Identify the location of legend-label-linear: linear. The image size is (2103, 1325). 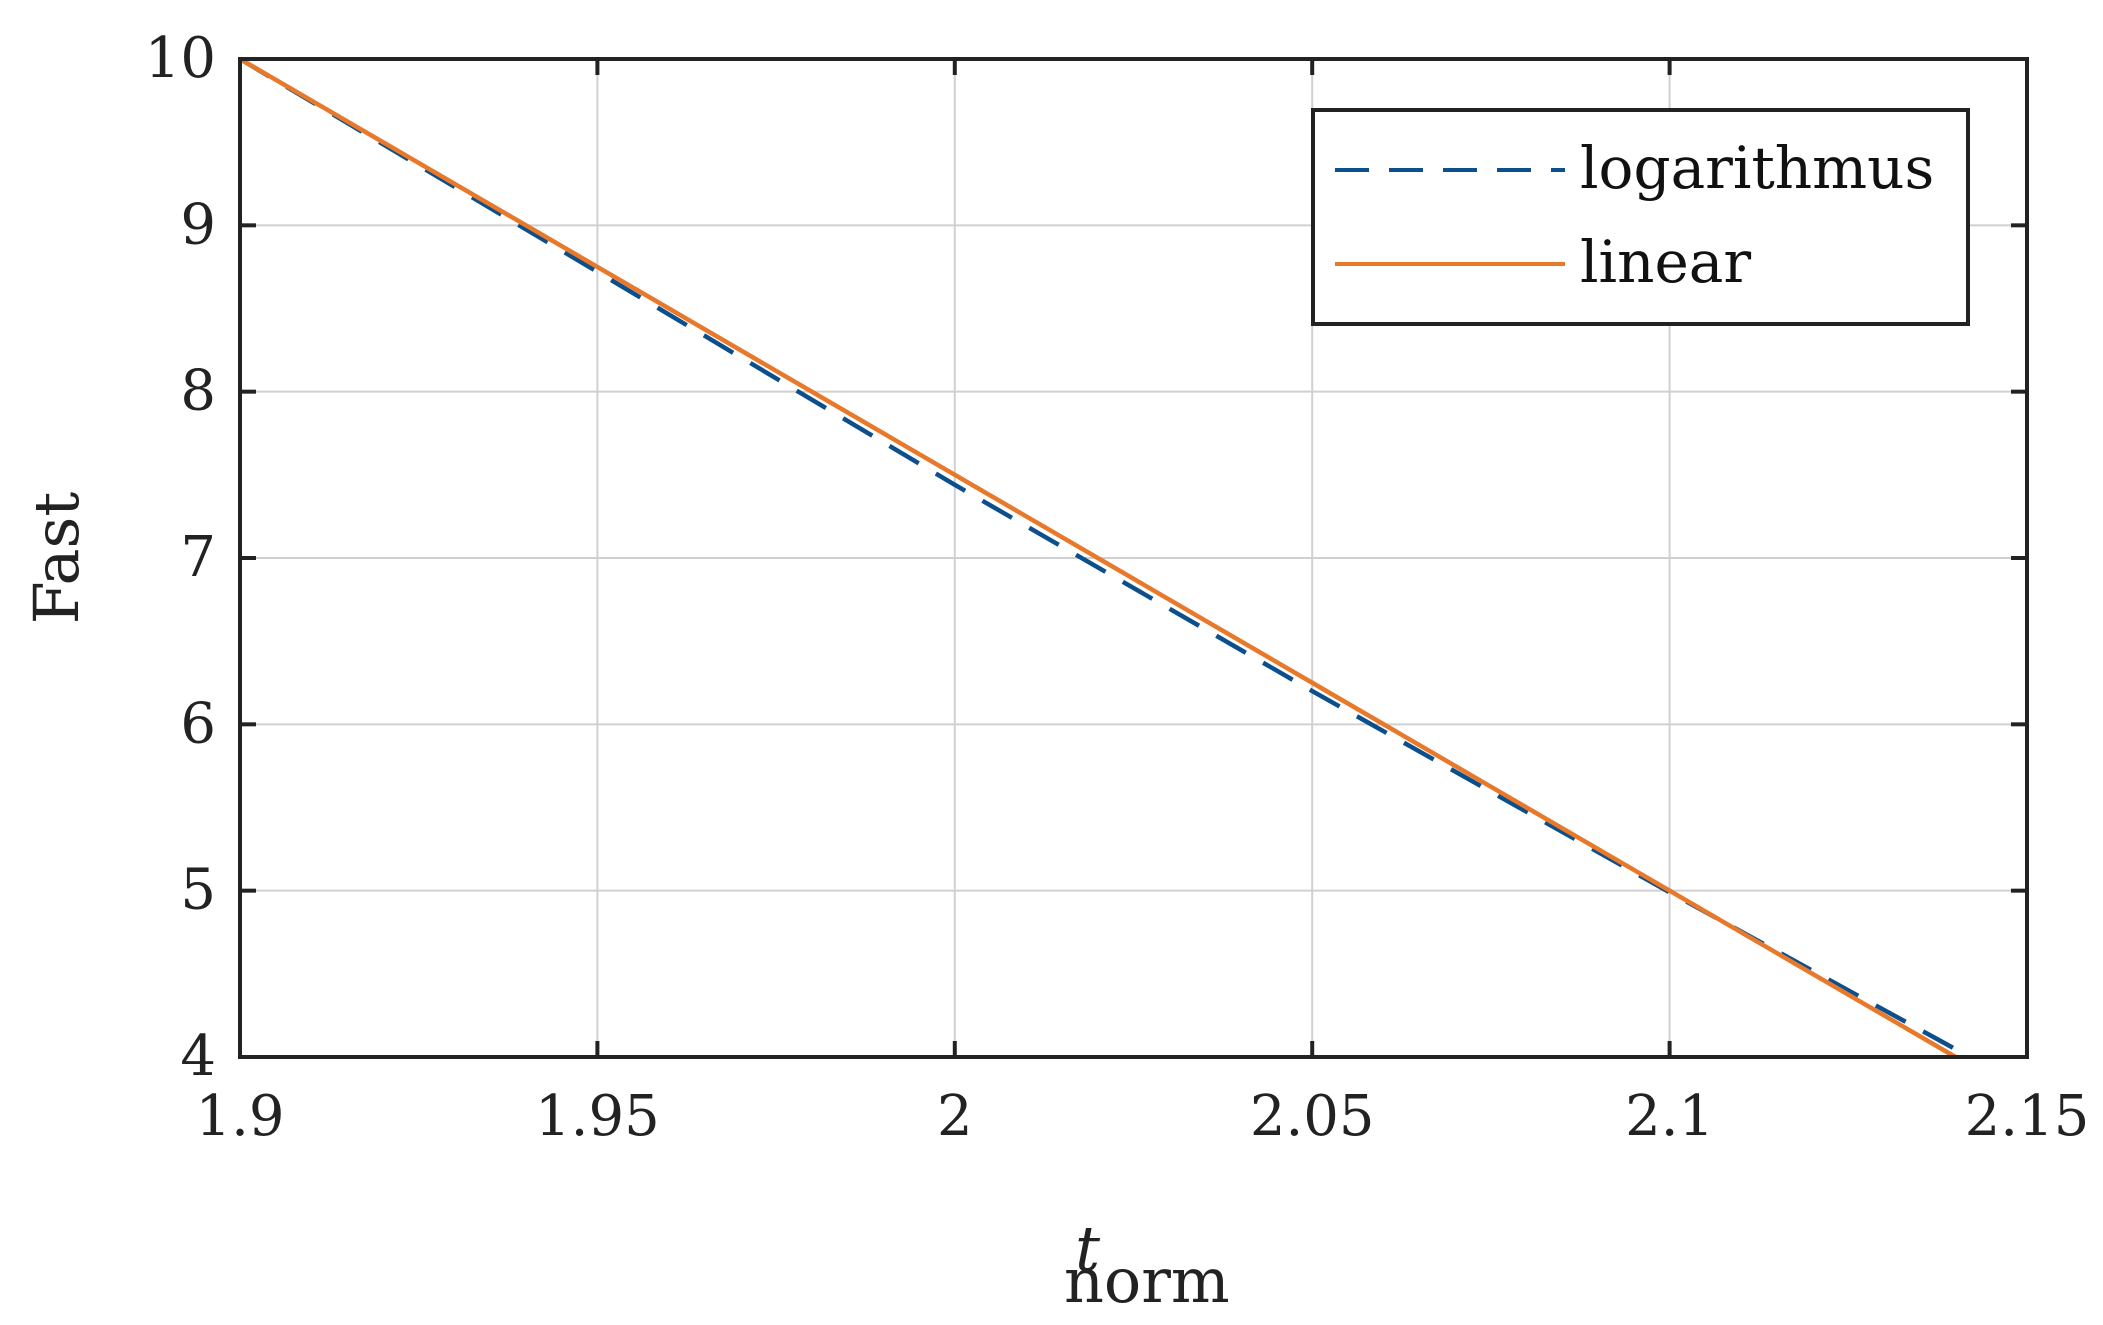
(1665, 262).